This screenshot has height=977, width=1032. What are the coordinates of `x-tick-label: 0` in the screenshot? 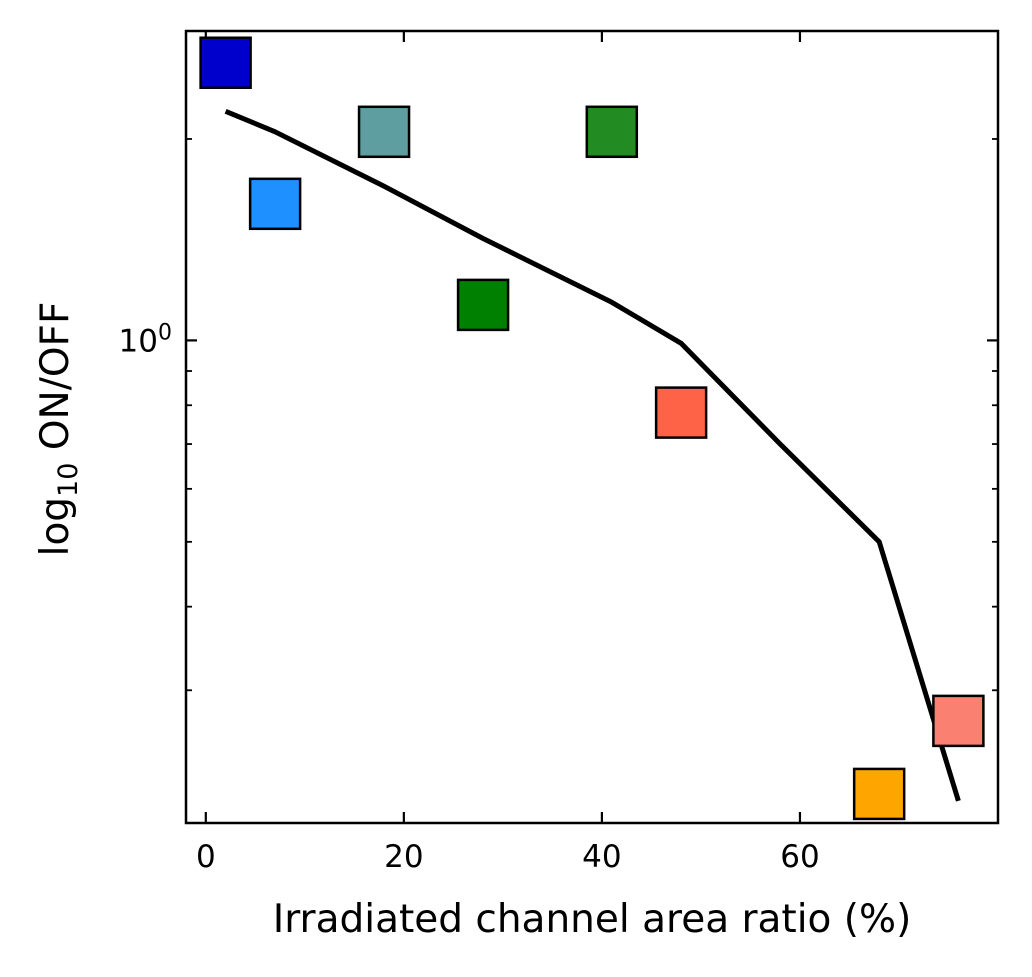 It's located at (206, 857).